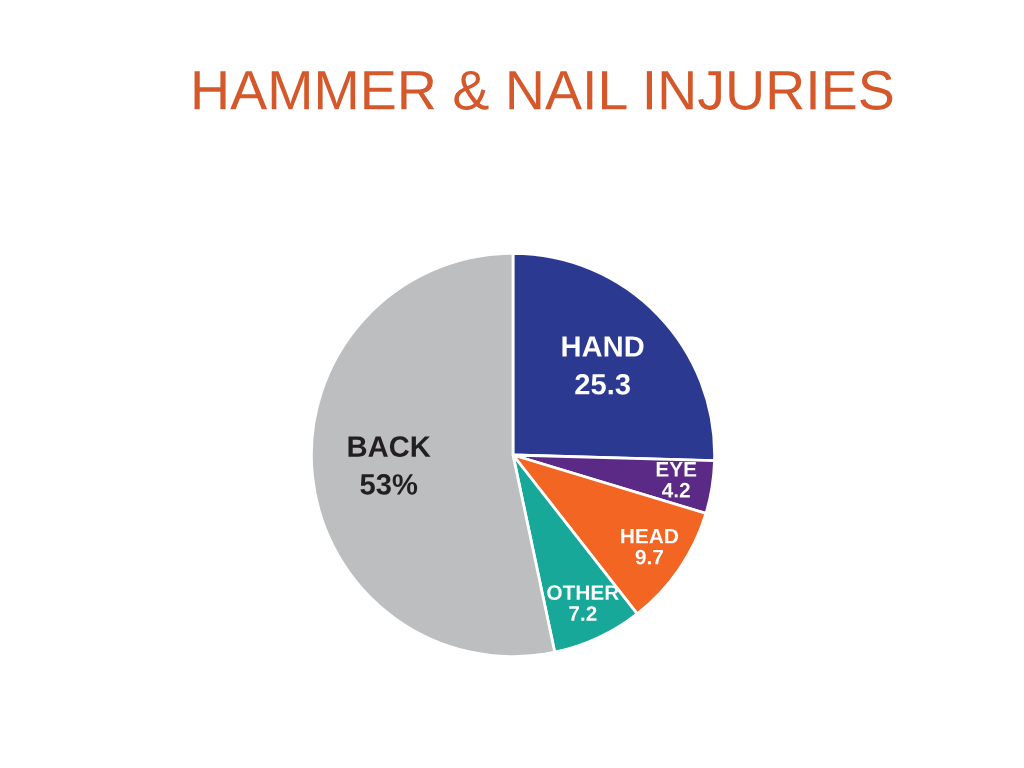  Describe the element at coordinates (676, 490) in the screenshot. I see `data-label: 4.2` at that location.